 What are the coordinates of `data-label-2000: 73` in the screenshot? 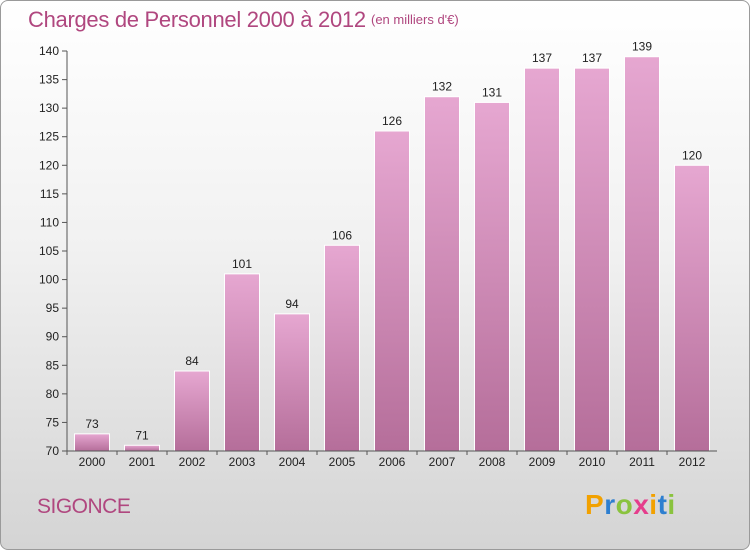 It's located at (92, 424).